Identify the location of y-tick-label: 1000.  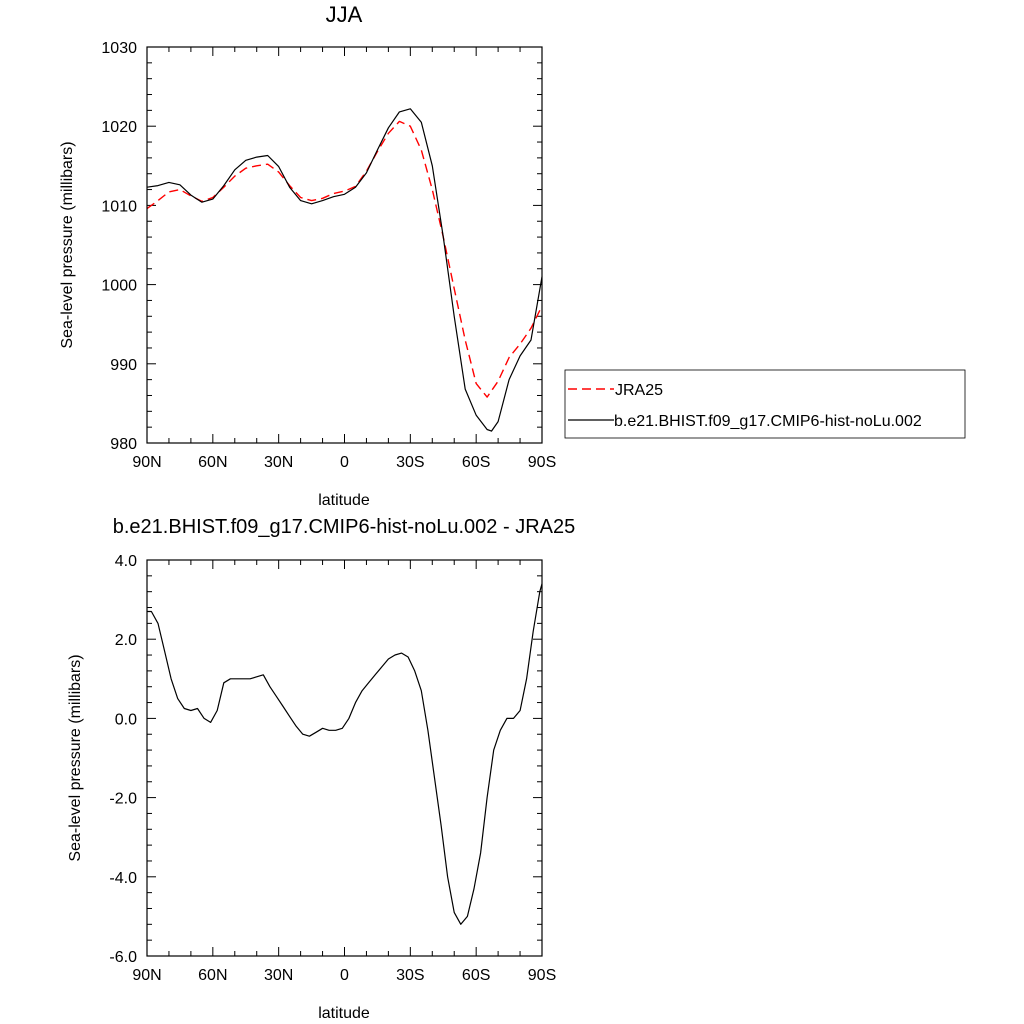
(119, 286).